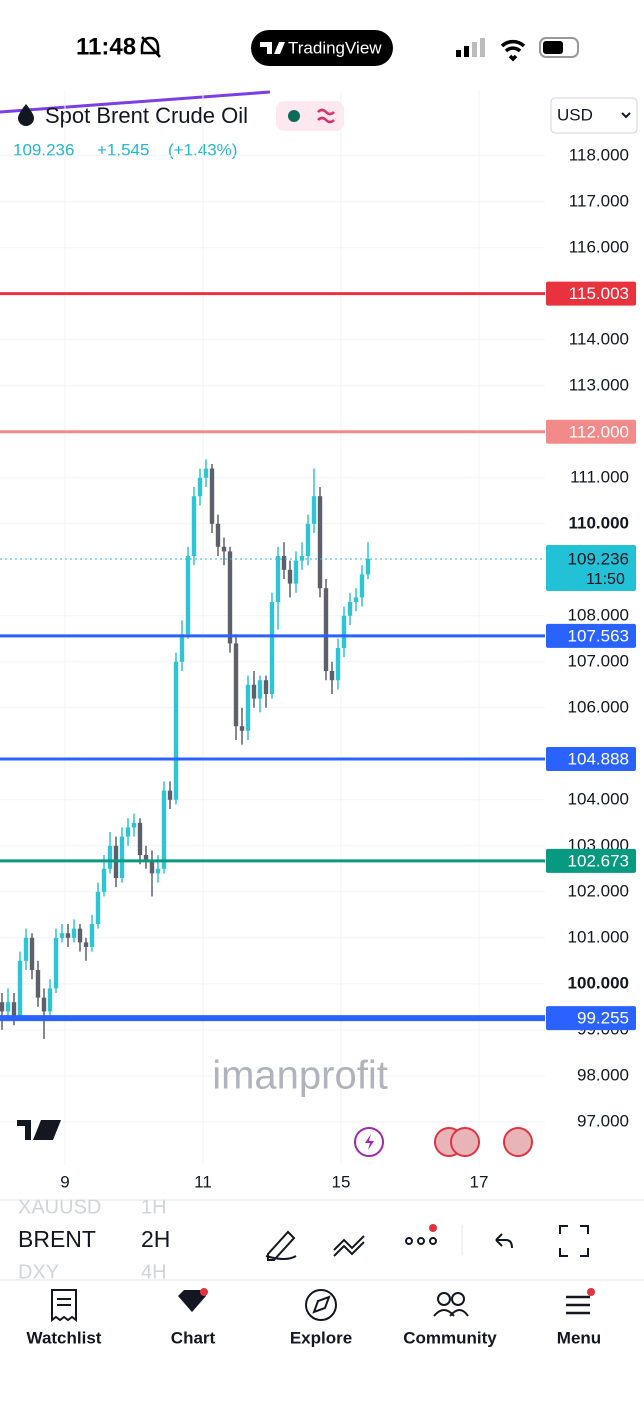 The height and width of the screenshot is (1405, 644). What do you see at coordinates (579, 1337) in the screenshot?
I see `nav-label: Menu` at bounding box center [579, 1337].